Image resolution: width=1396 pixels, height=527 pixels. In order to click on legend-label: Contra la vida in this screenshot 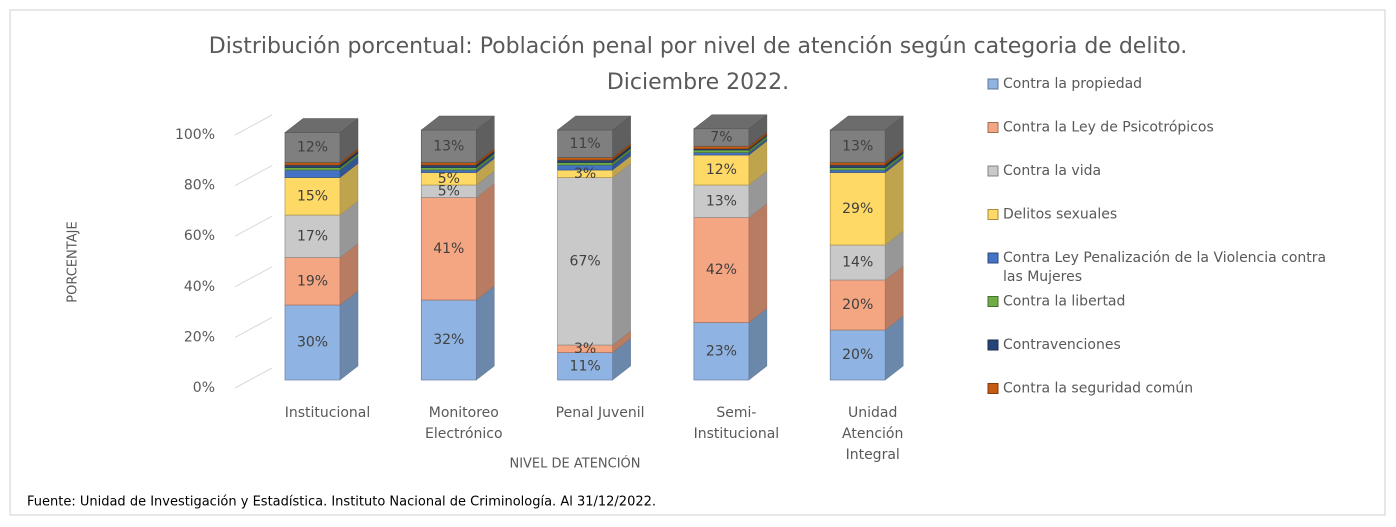, I will do `click(1052, 171)`.